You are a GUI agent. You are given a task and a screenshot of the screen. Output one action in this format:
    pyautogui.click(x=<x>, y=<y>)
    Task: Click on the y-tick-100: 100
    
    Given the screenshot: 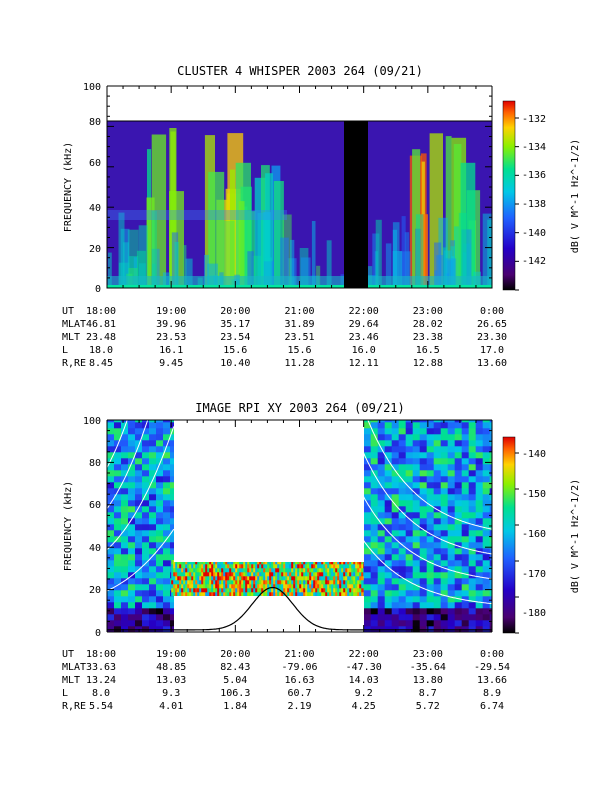 What is the action you would take?
    pyautogui.click(x=92, y=87)
    